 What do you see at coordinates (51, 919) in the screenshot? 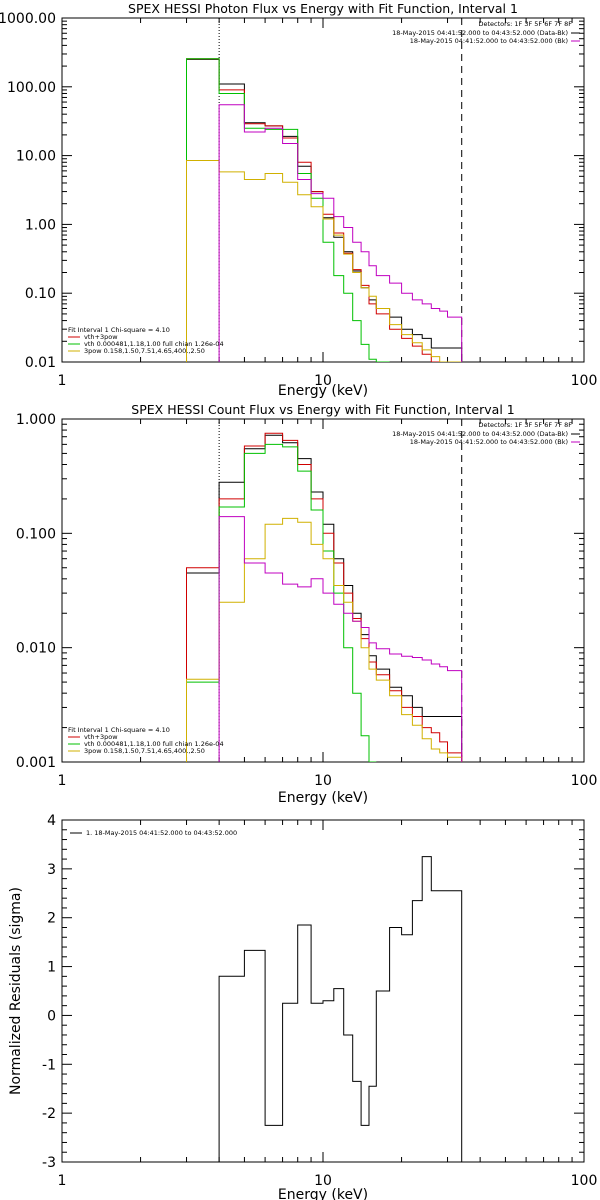
I see `y-tick-label: 2` at bounding box center [51, 919].